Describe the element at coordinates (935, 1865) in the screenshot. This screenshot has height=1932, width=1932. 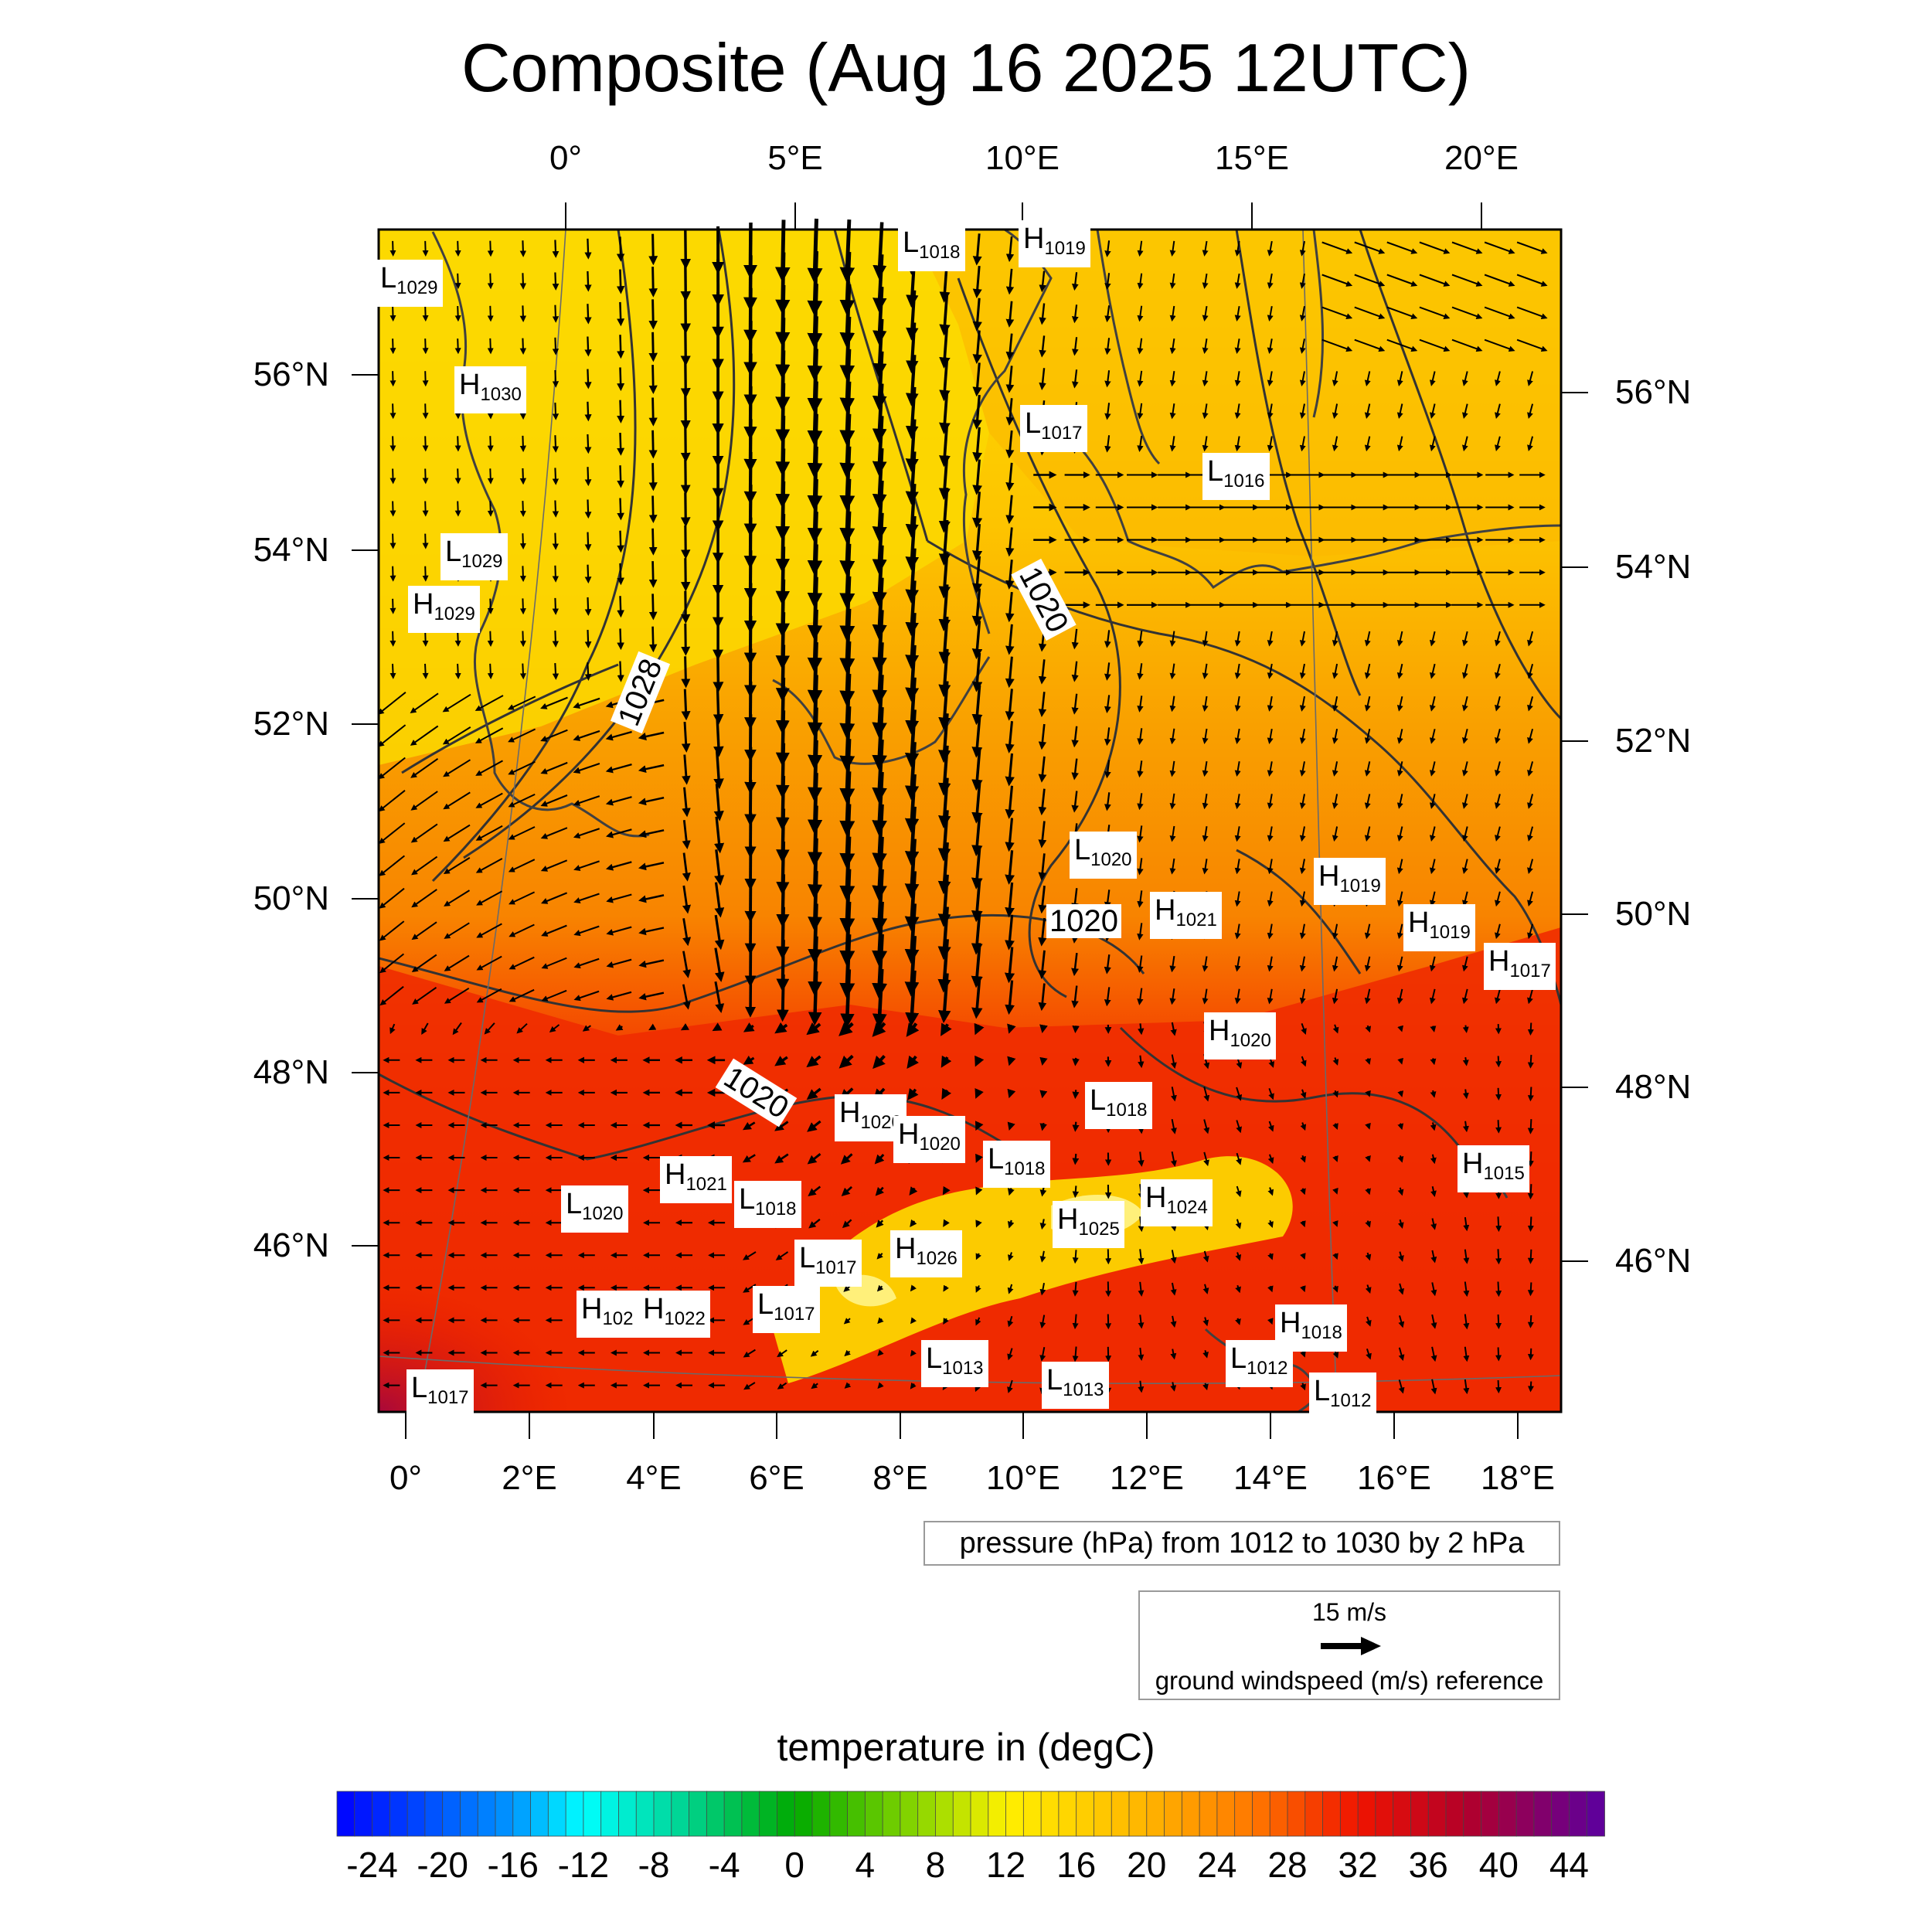
I see `colorbar-tick-label: 8` at that location.